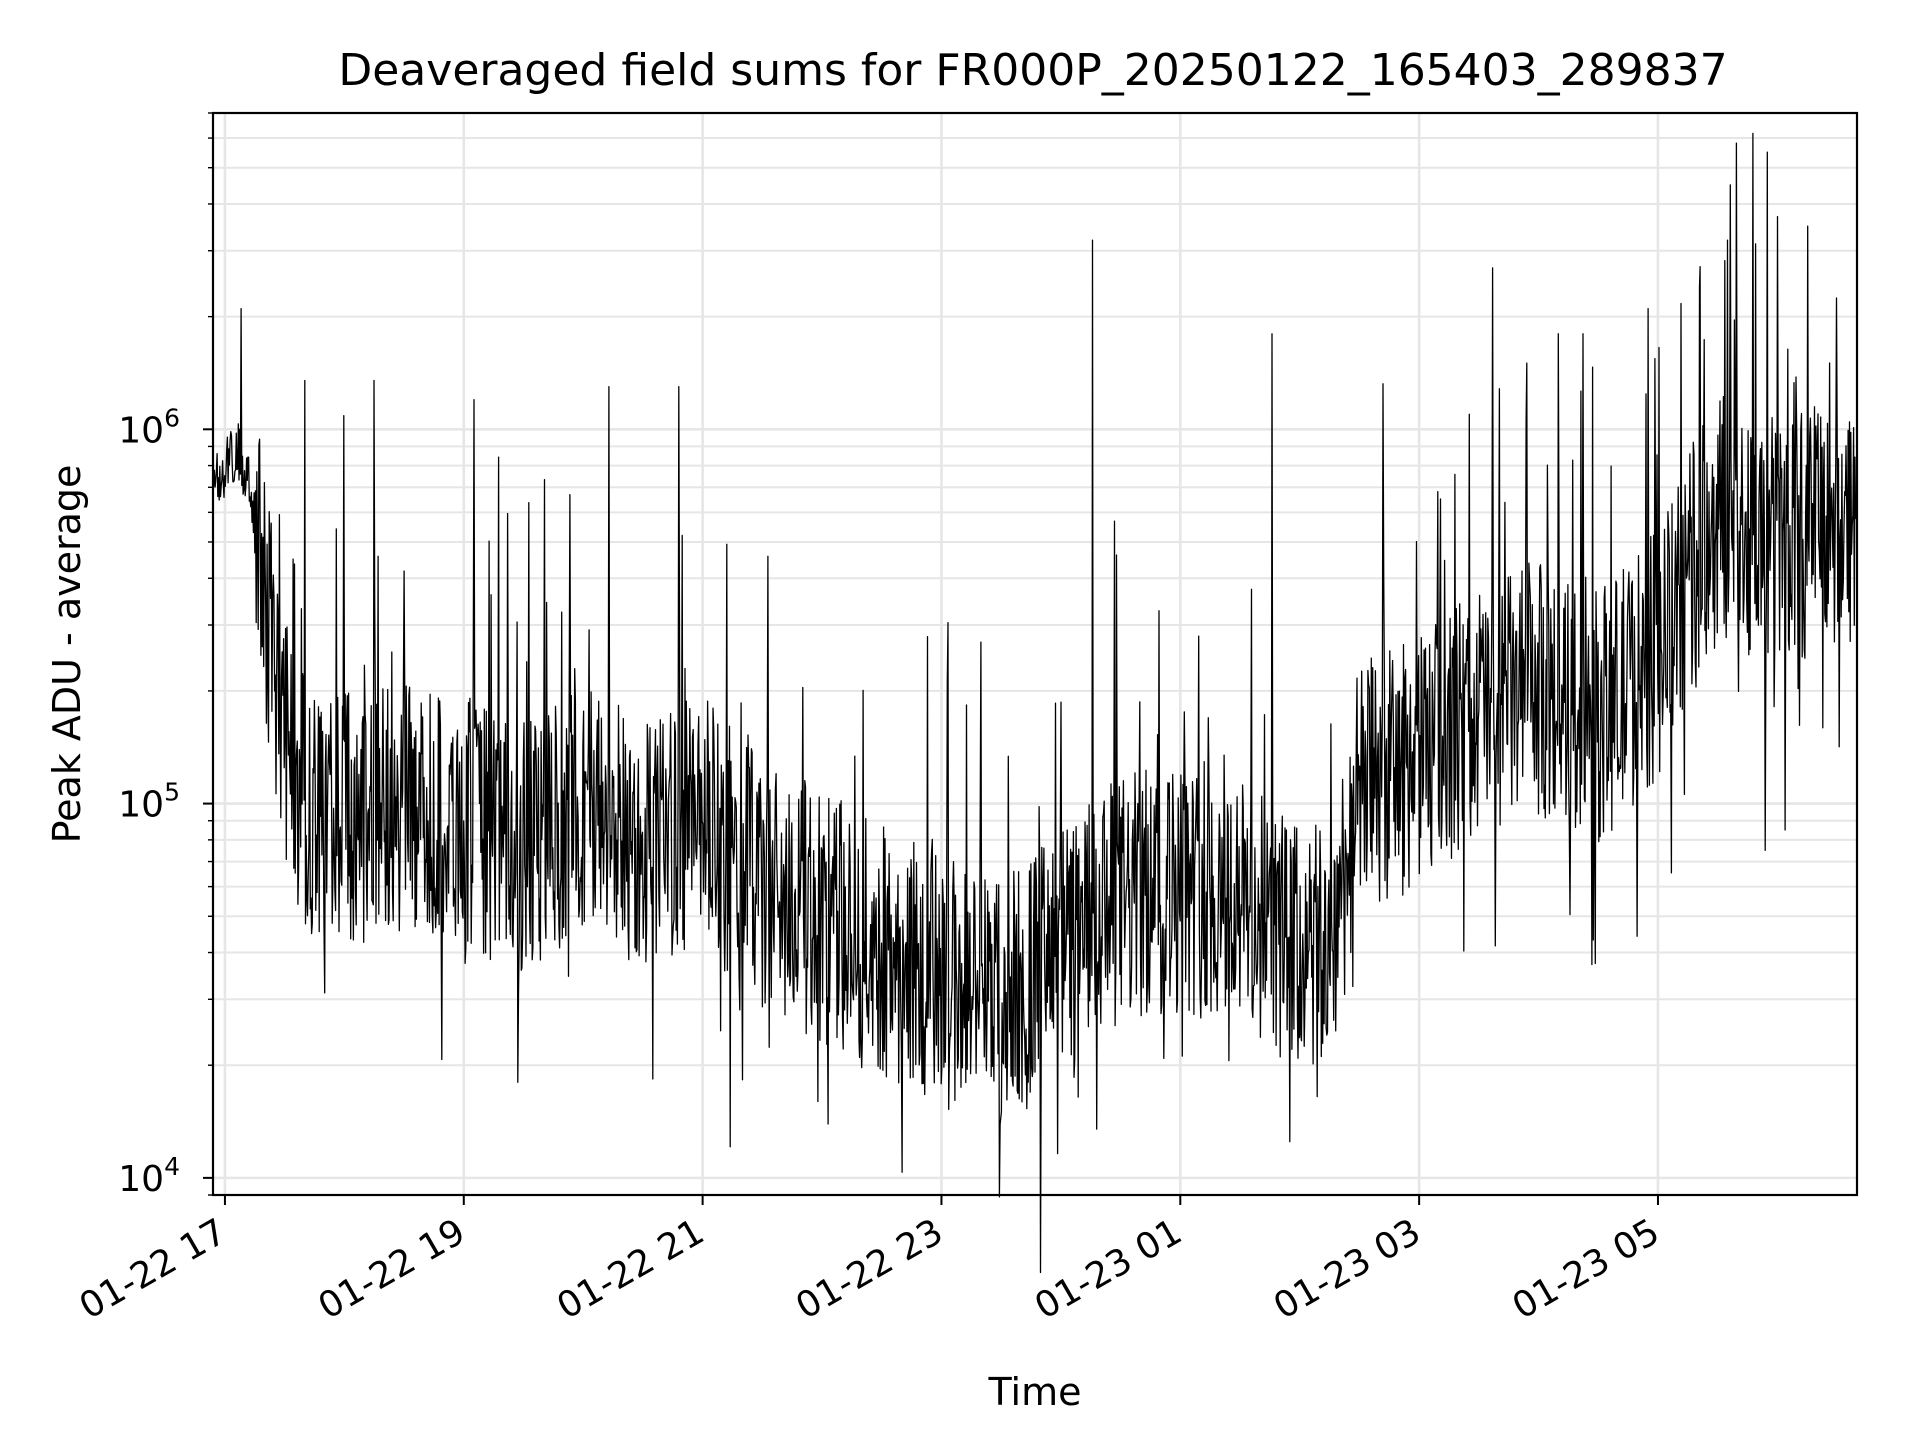 The height and width of the screenshot is (1440, 1920). Describe the element at coordinates (165, 656) in the screenshot. I see `y-axis: 10⁴ 10⁵ 10⁶` at that location.